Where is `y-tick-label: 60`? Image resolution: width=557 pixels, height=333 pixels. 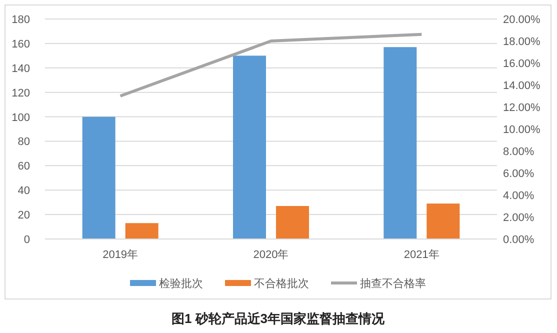
y-tick-label: 60 is located at coordinates (24, 166).